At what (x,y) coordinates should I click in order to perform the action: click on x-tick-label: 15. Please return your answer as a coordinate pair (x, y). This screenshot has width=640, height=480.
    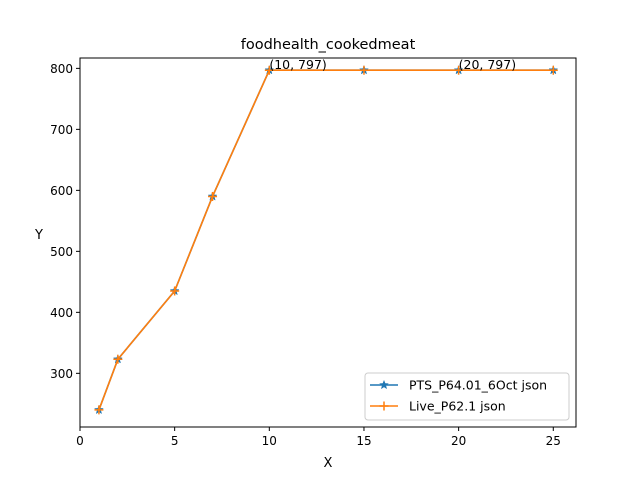
    Looking at the image, I should click on (363, 441).